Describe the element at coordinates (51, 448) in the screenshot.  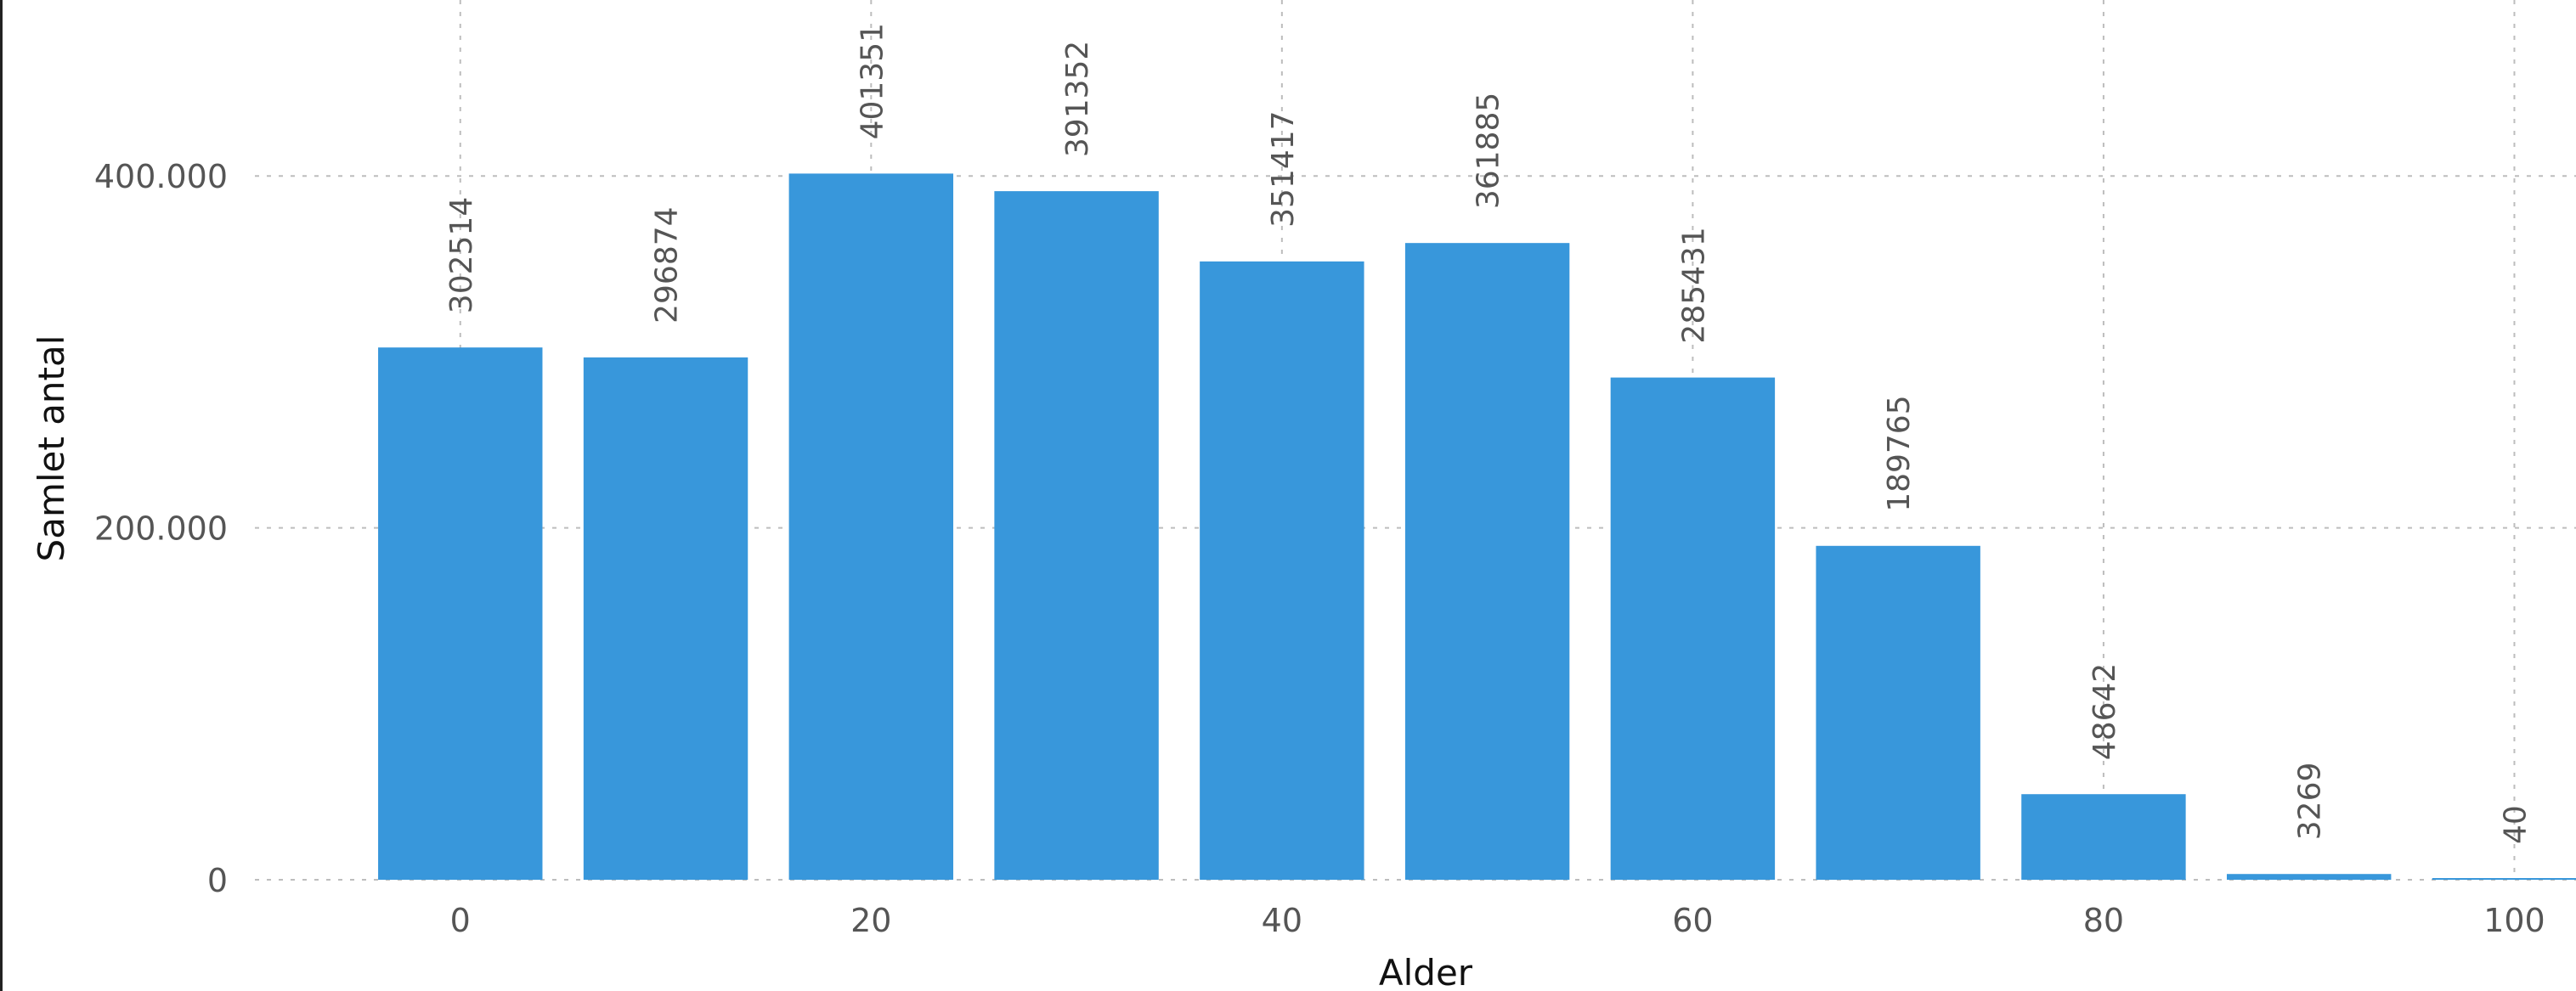
I see `y-axis-title: Samlet antal` at that location.